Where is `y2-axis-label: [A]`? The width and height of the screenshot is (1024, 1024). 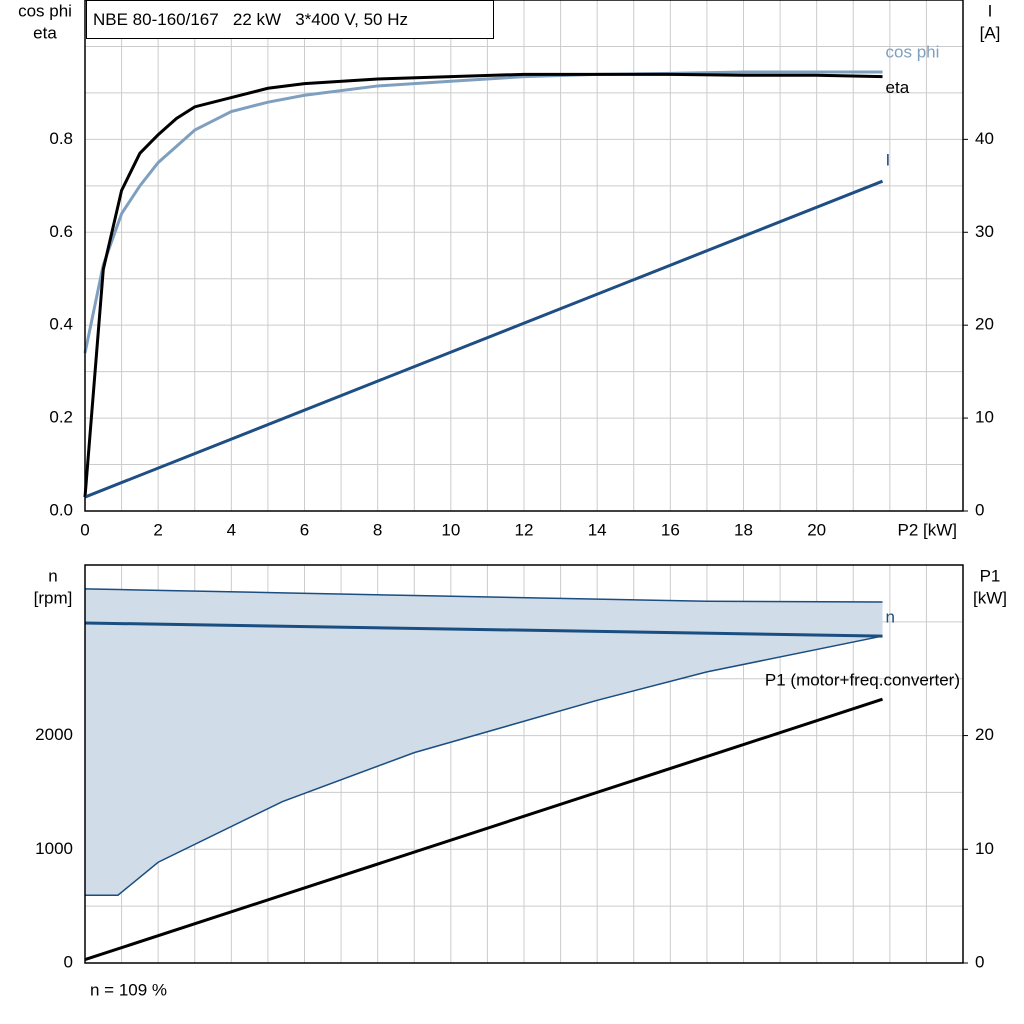 y2-axis-label: [A] is located at coordinates (990, 32).